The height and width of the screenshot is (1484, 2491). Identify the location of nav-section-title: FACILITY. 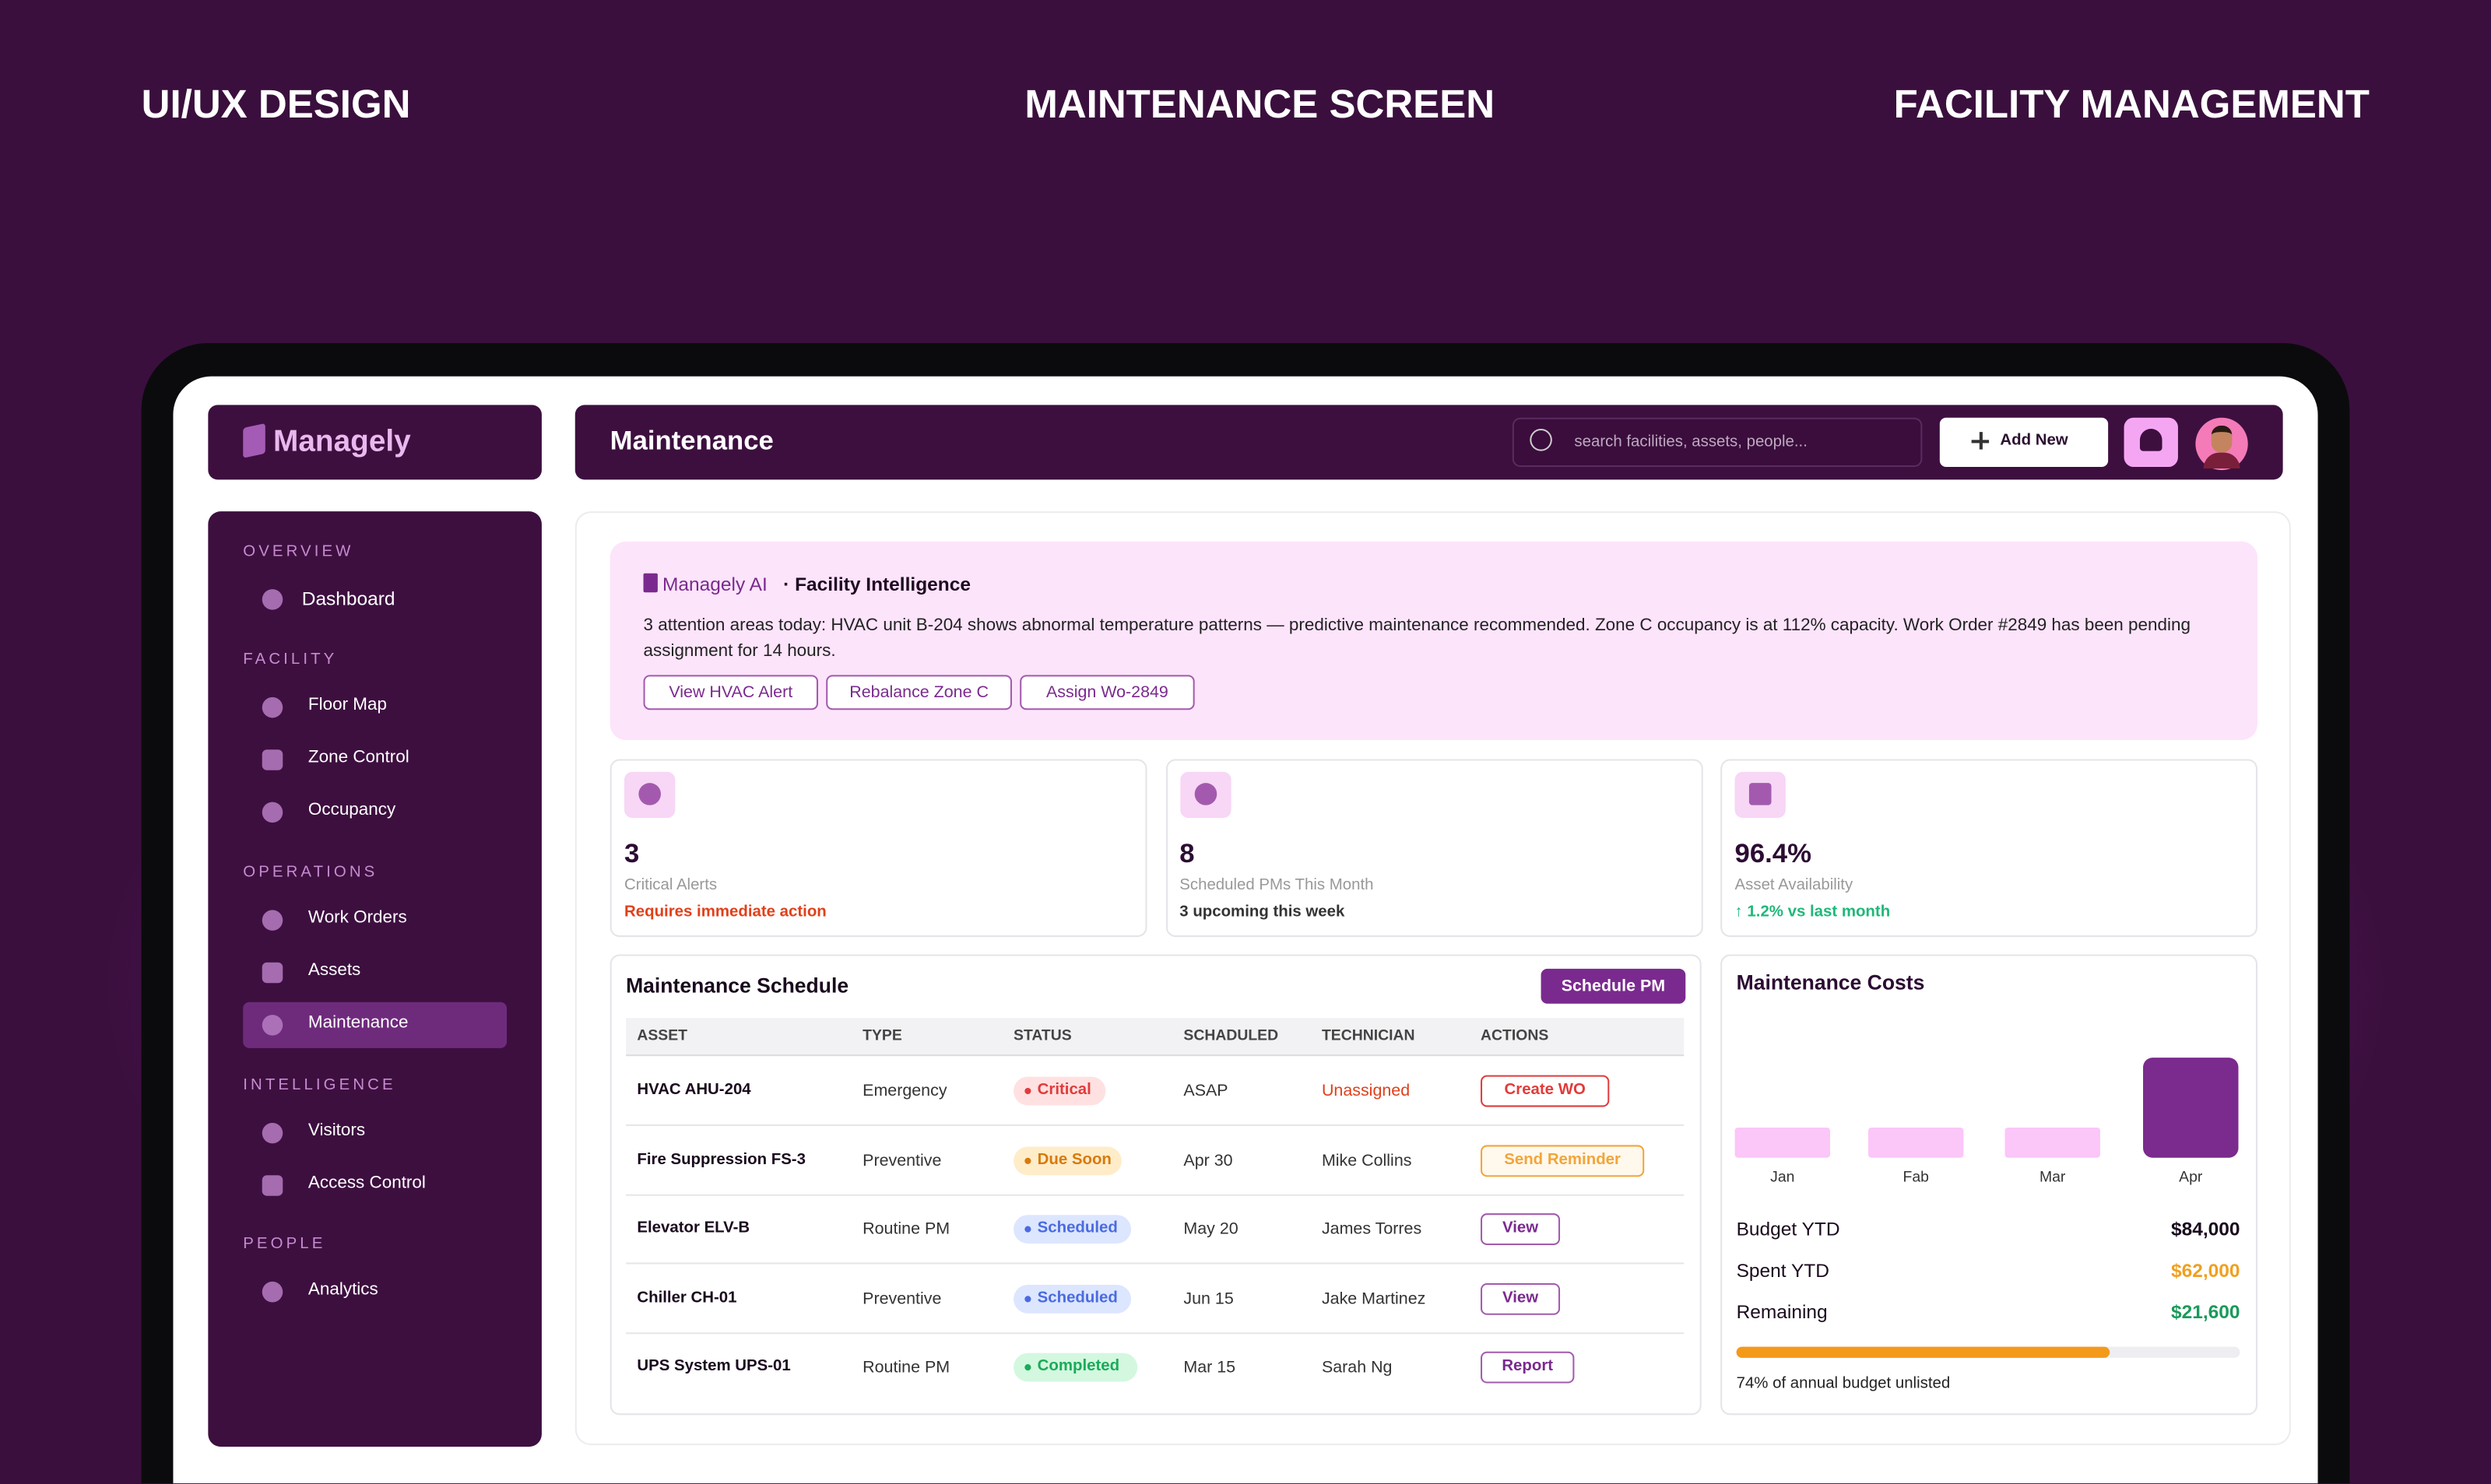
(290, 660).